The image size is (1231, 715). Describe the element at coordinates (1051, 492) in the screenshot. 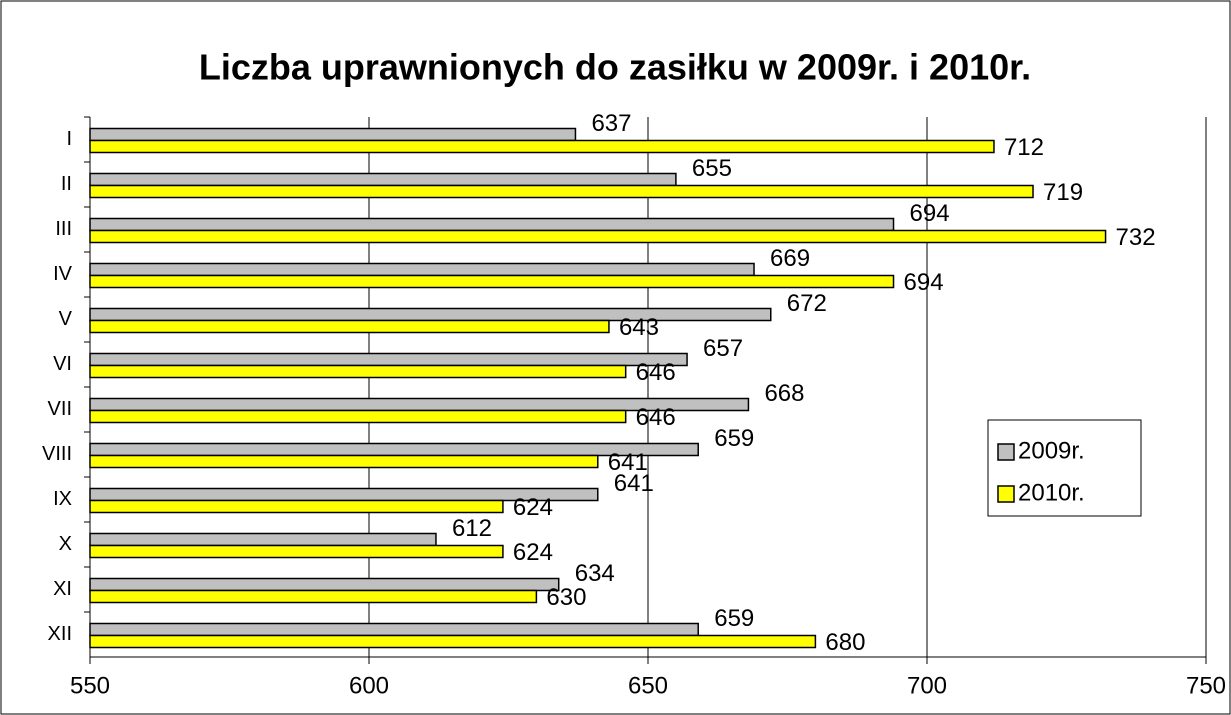

I see `legend-label: 2010r.` at that location.